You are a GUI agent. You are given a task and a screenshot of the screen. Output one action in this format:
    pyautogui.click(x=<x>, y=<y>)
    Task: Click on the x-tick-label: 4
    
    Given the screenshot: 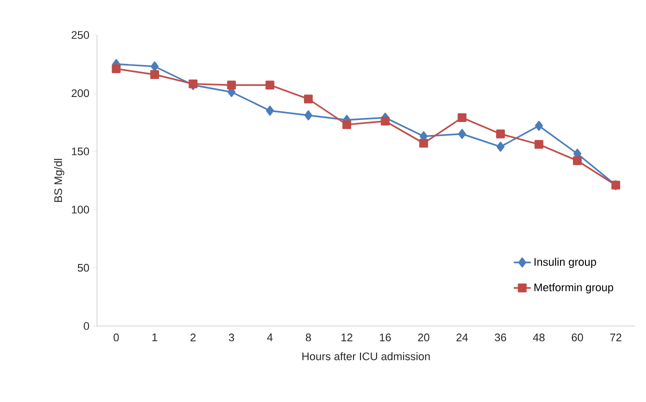 What is the action you would take?
    pyautogui.click(x=270, y=338)
    